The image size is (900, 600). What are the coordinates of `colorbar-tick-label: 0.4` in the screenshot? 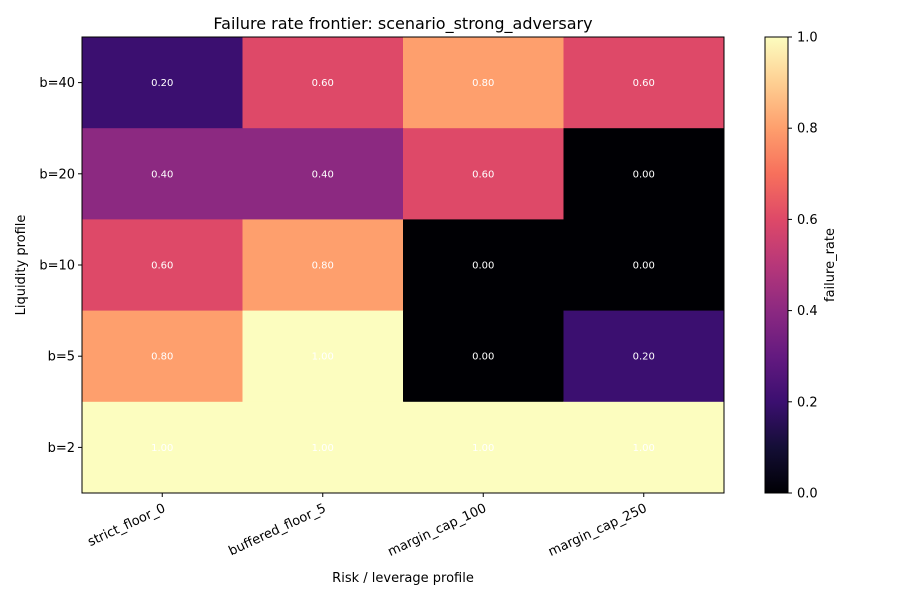 It's located at (807, 311).